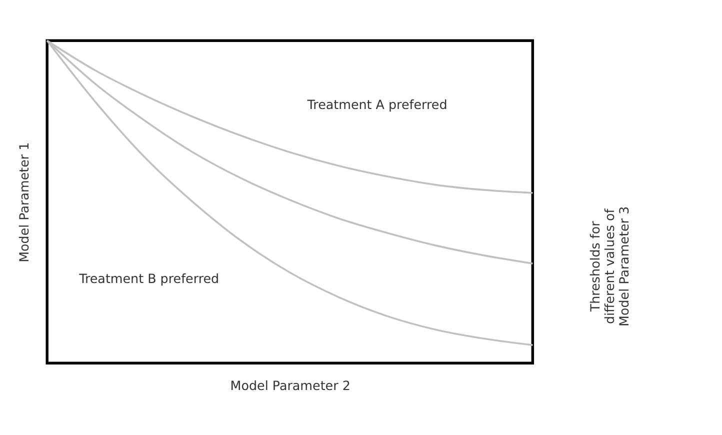 The image size is (722, 435). Describe the element at coordinates (290, 385) in the screenshot. I see `x-axis-title: Model Parameter 2` at that location.